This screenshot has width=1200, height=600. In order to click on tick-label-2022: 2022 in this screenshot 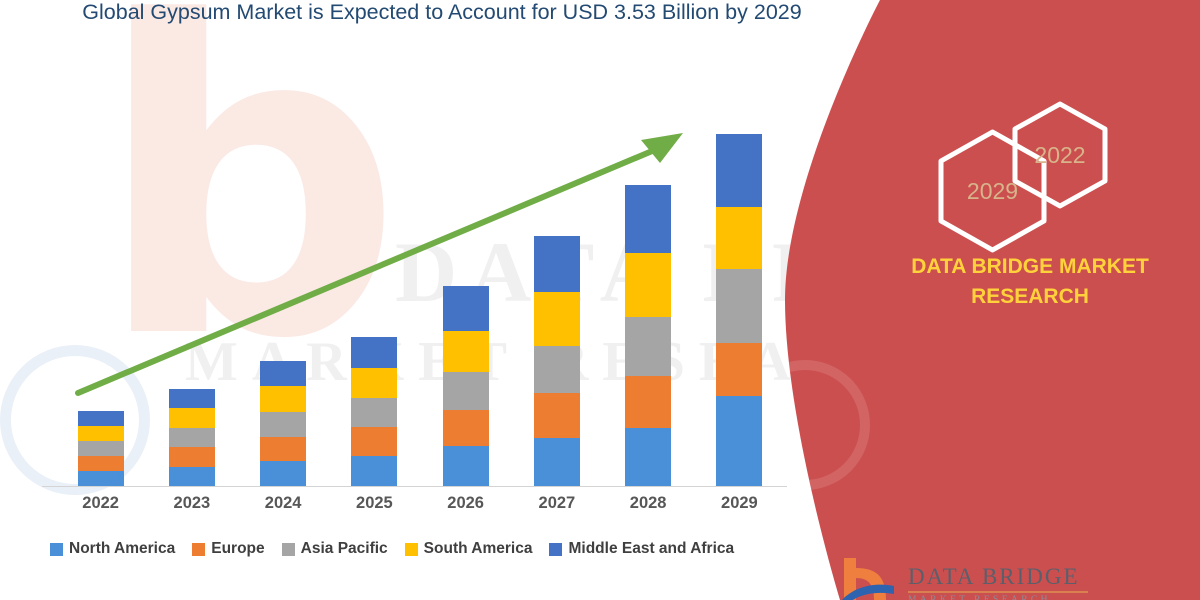, I will do `click(100, 503)`.